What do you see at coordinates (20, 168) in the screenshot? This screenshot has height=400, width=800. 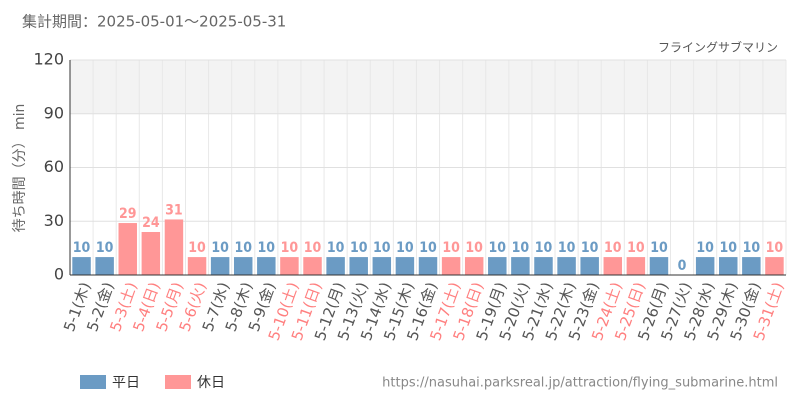 I see `y-axis-label: 待ち時間（分） min` at bounding box center [20, 168].